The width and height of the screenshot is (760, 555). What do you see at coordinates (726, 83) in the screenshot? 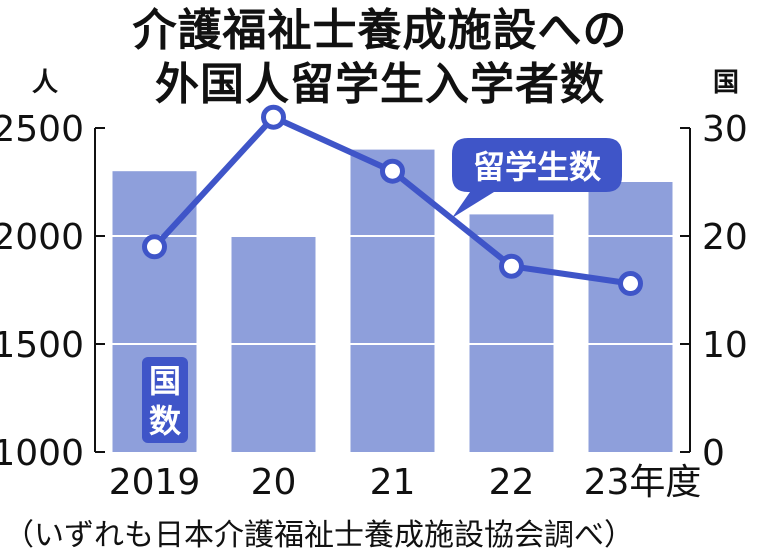
I see `right-axis-unit: 国` at bounding box center [726, 83].